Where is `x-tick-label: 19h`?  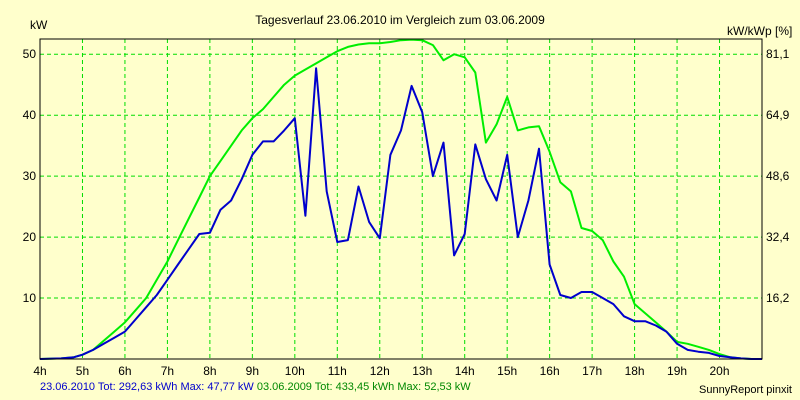 x-tick-label: 19h is located at coordinates (677, 371).